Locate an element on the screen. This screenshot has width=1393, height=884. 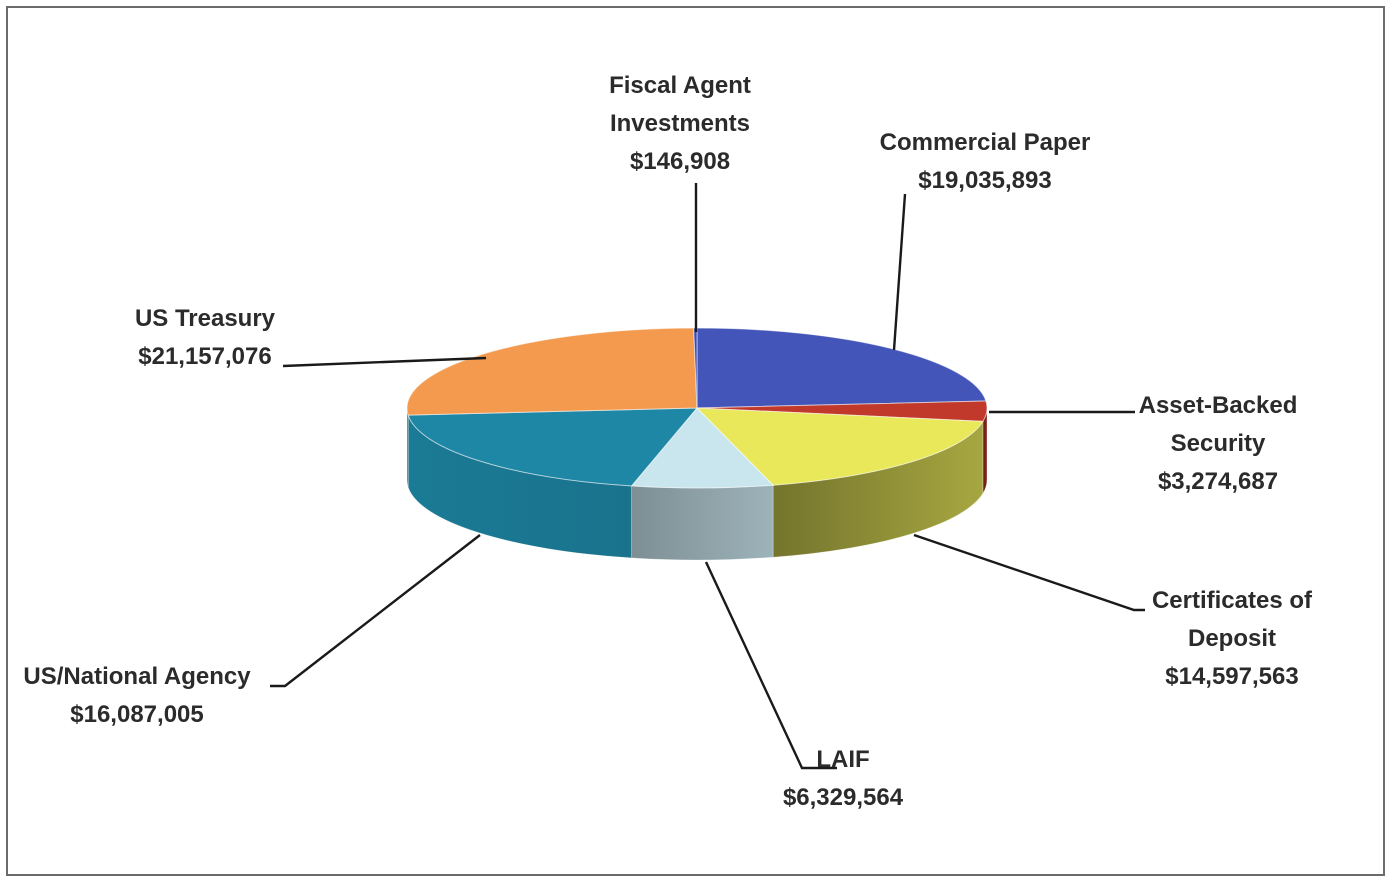
pie-slice-commercial_paper is located at coordinates (841, 368).